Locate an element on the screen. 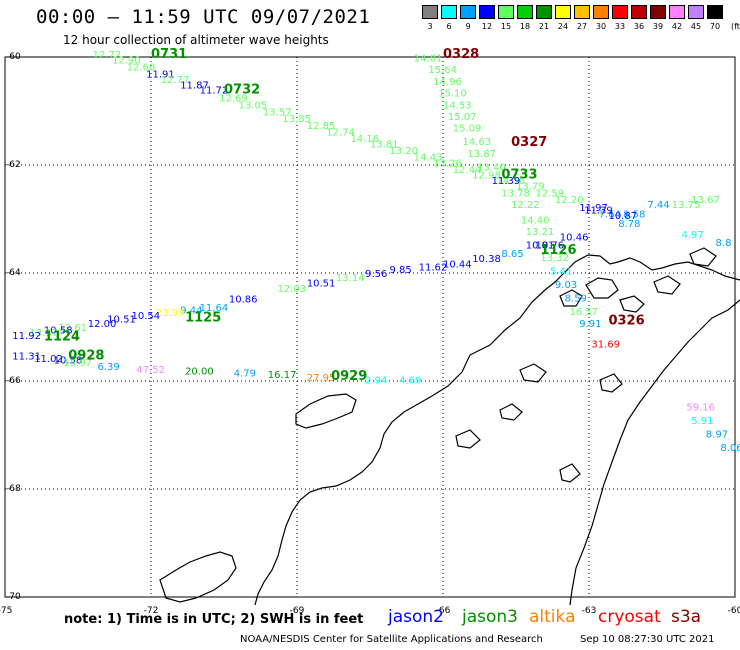 The height and width of the screenshot is (650, 740). swh-value-label: 11.39 is located at coordinates (506, 181).